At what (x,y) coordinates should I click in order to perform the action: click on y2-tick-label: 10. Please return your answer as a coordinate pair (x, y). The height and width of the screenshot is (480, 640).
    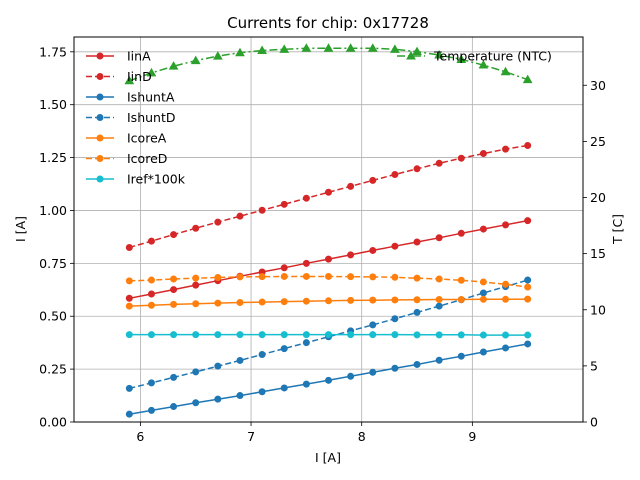
    Looking at the image, I should click on (598, 309).